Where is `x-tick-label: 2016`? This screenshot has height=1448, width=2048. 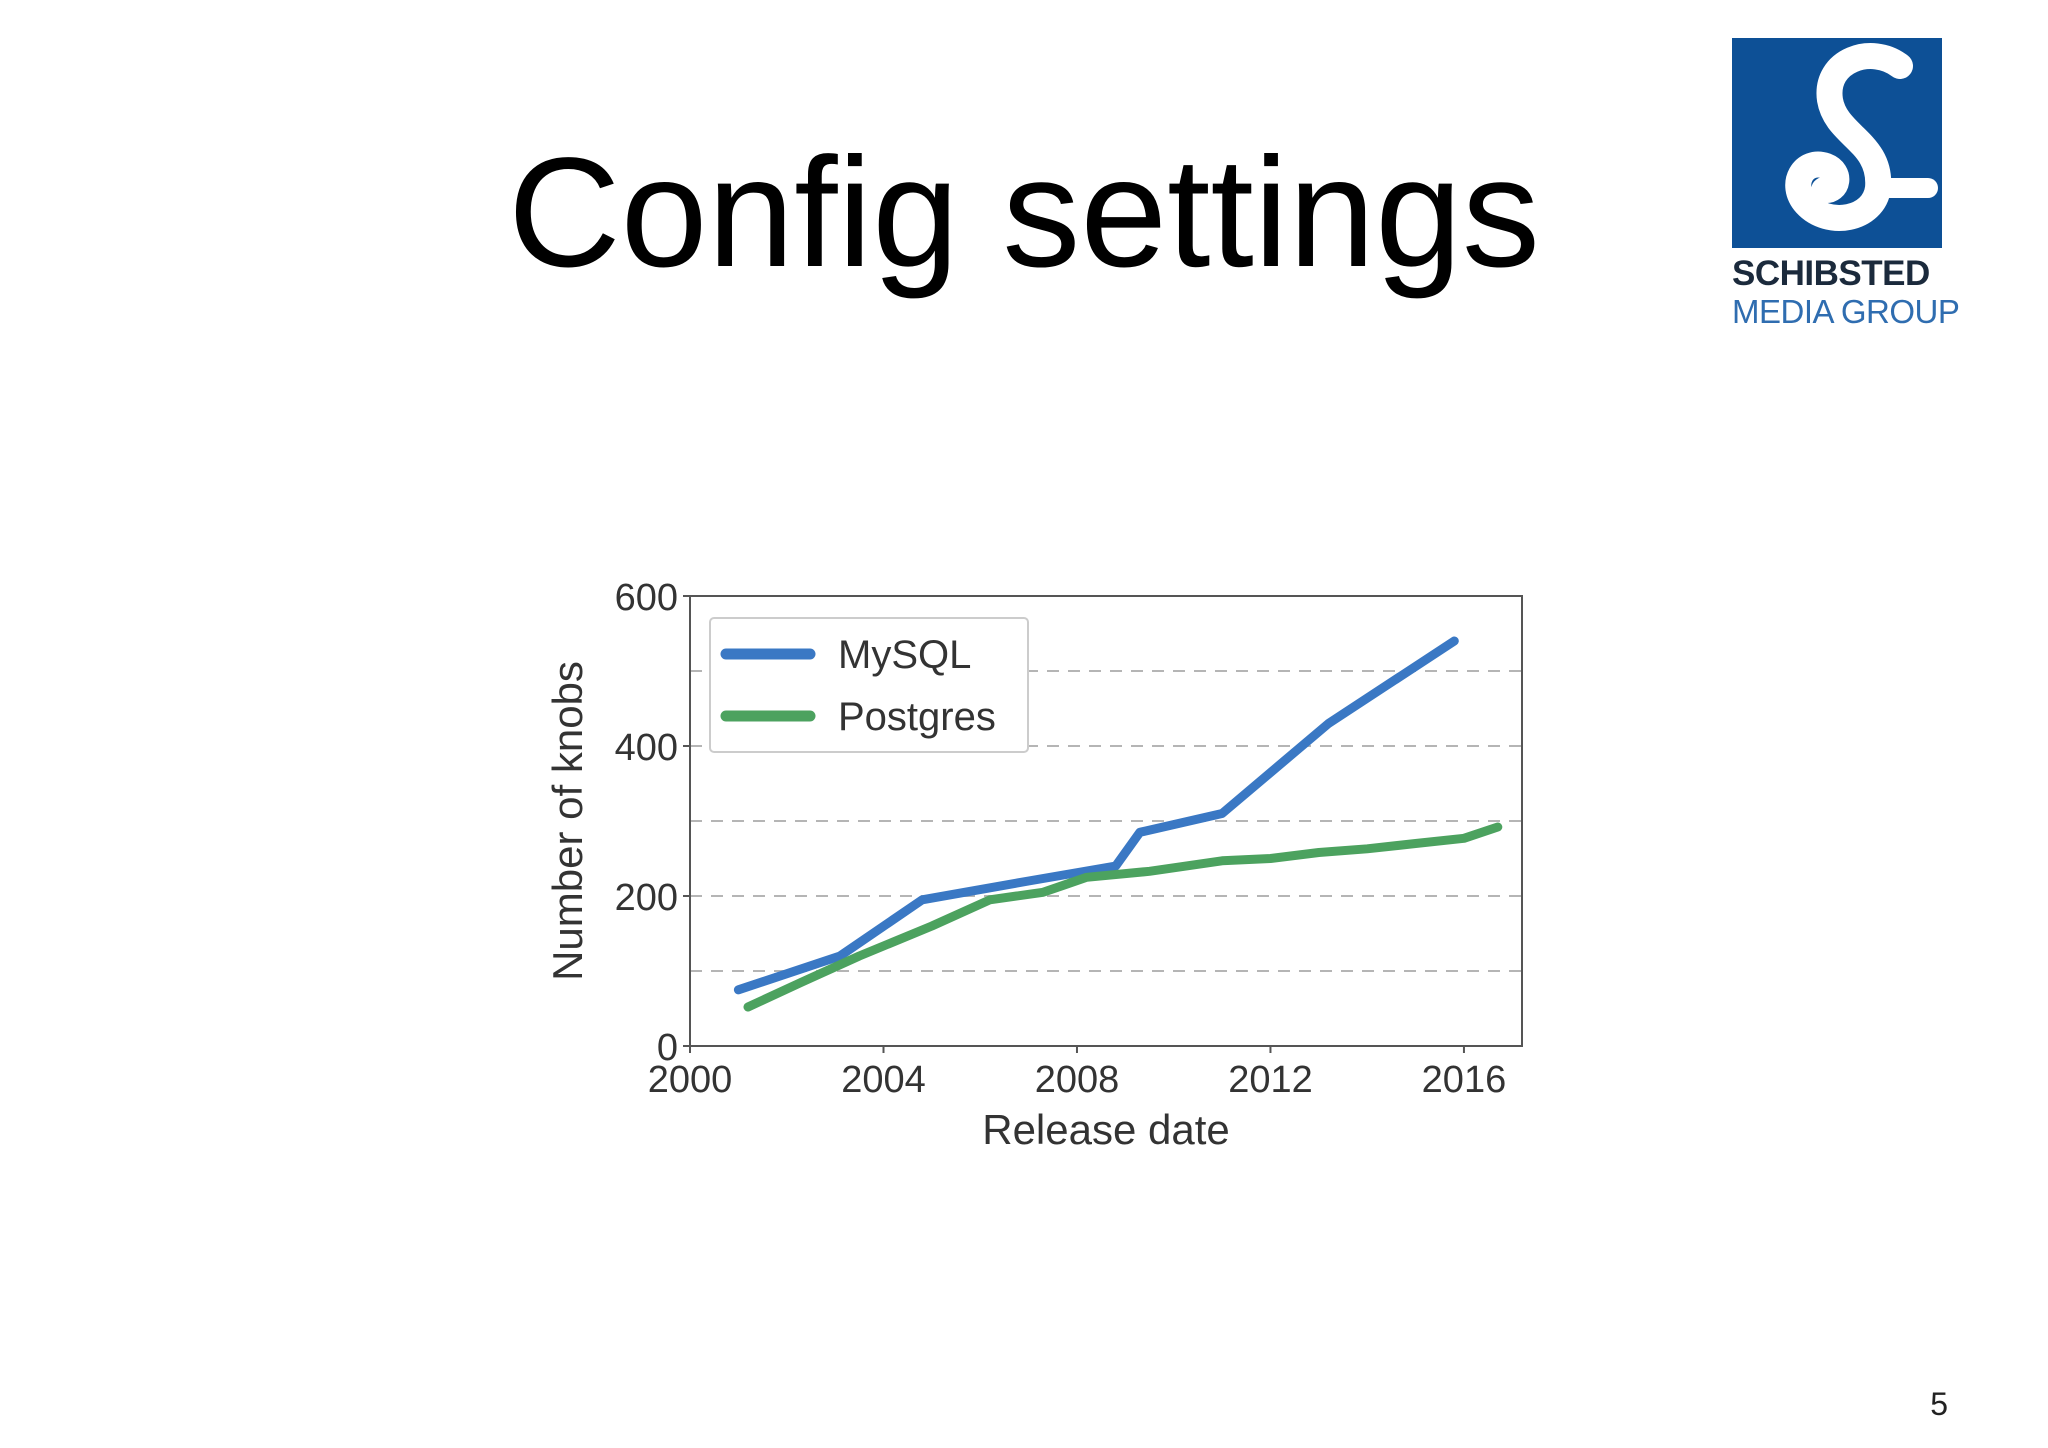
x-tick-label: 2016 is located at coordinates (1464, 1080).